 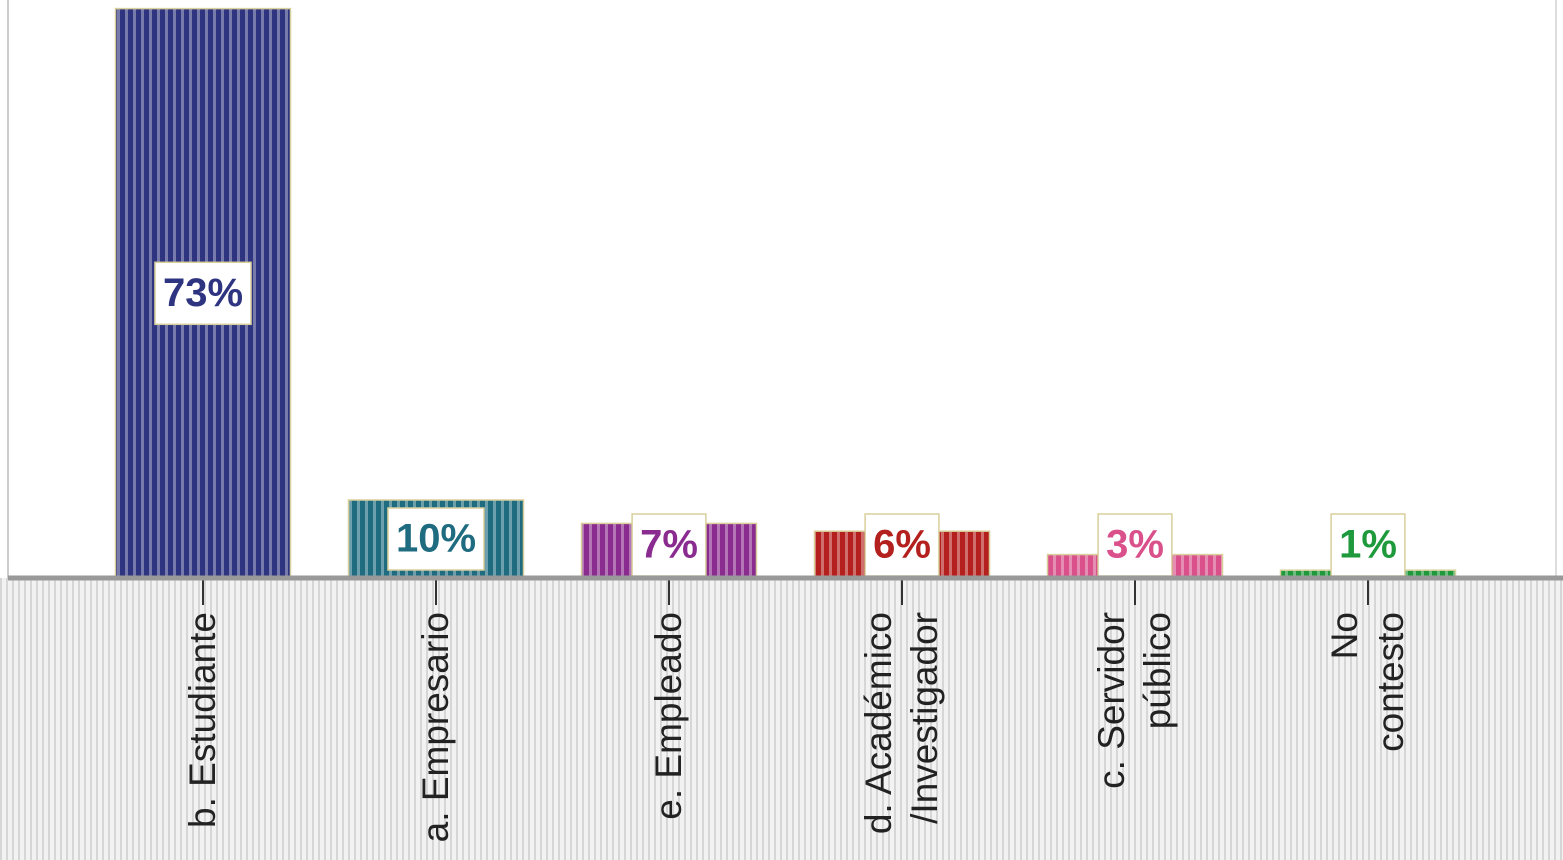 I want to click on value-label-group: 73%, so click(x=203, y=293).